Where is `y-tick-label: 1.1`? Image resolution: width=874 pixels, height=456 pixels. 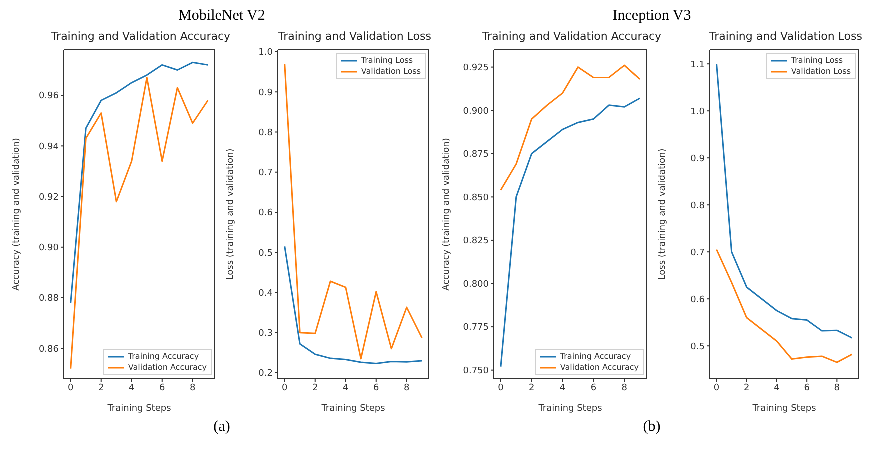 y-tick-label: 1.1 is located at coordinates (697, 65).